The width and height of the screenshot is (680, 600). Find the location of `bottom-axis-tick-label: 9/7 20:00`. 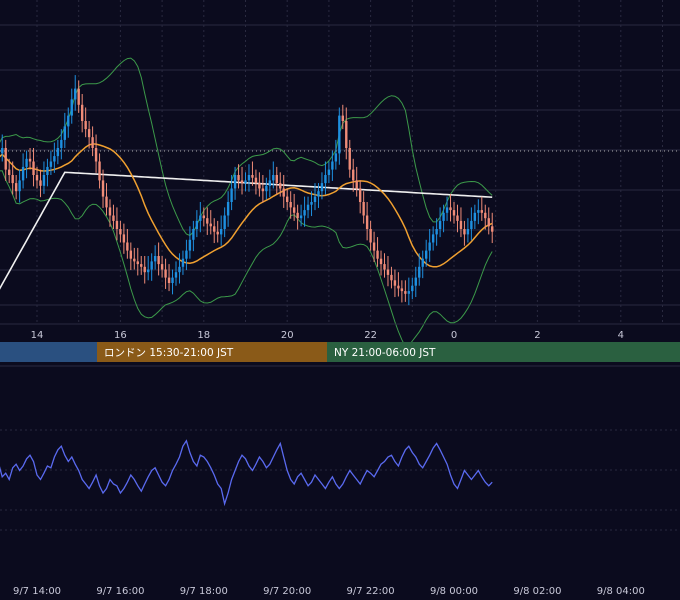

bottom-axis-tick-label: 9/7 20:00 is located at coordinates (287, 591).